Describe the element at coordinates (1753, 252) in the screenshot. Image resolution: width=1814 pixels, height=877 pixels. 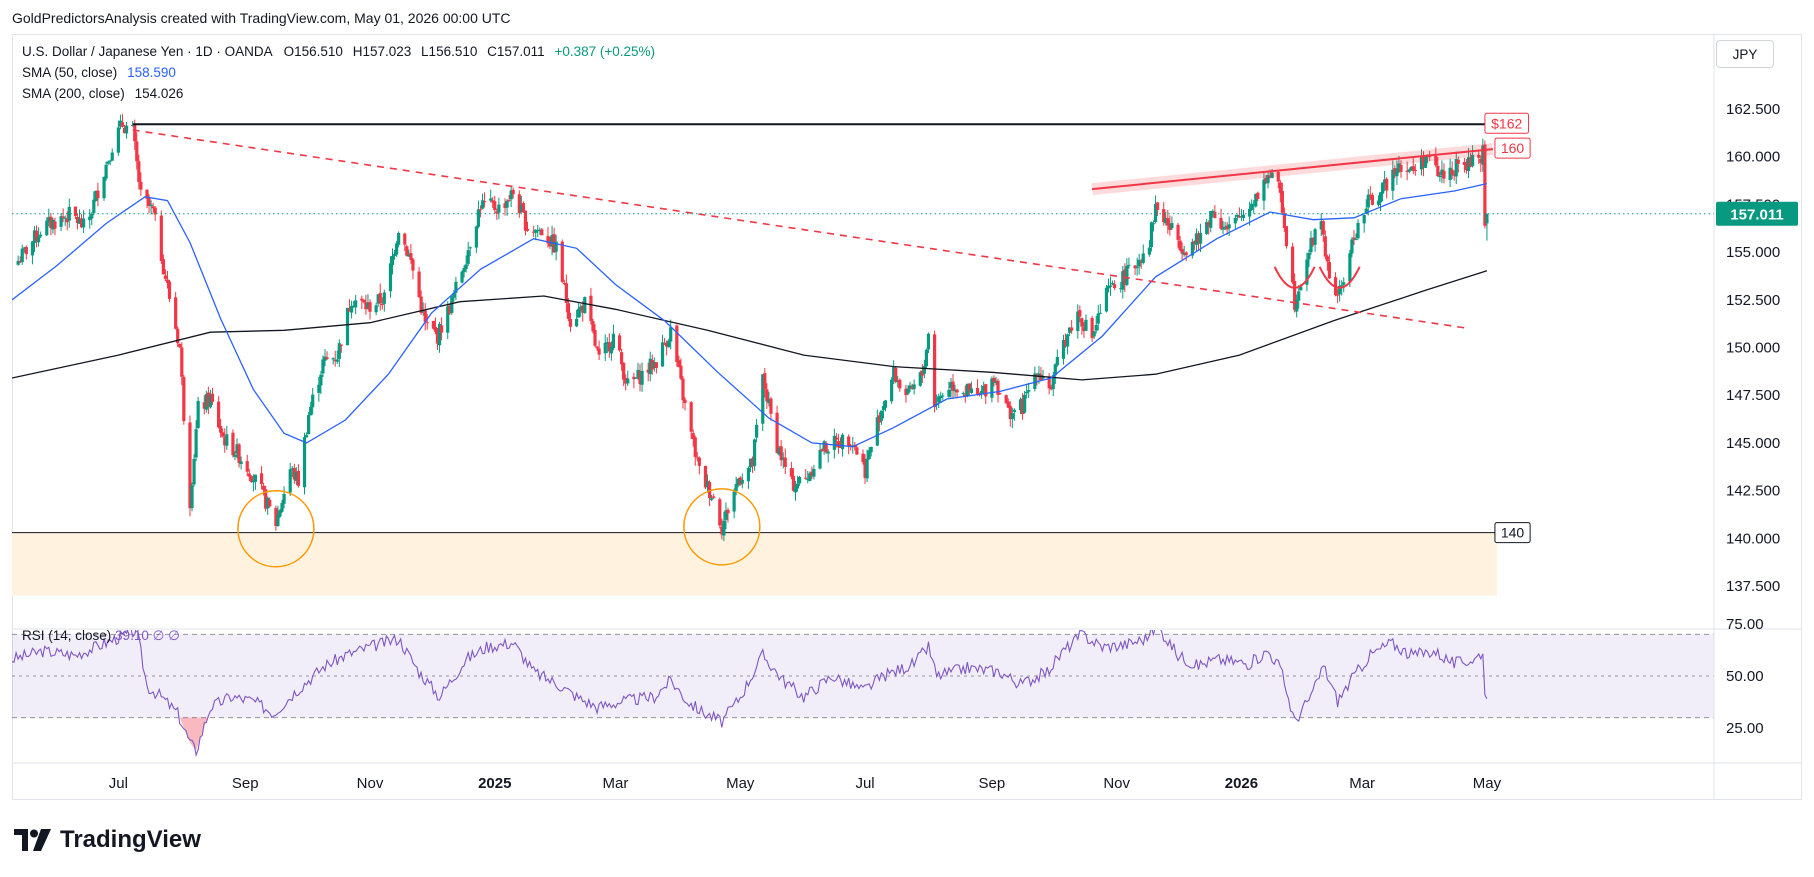
I see `price-axis-tick: 155.000` at that location.